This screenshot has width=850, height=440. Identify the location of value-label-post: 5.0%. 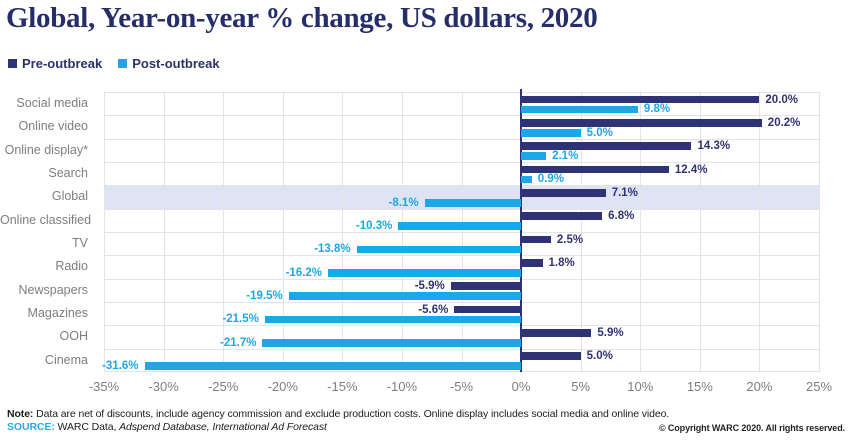
(599, 132).